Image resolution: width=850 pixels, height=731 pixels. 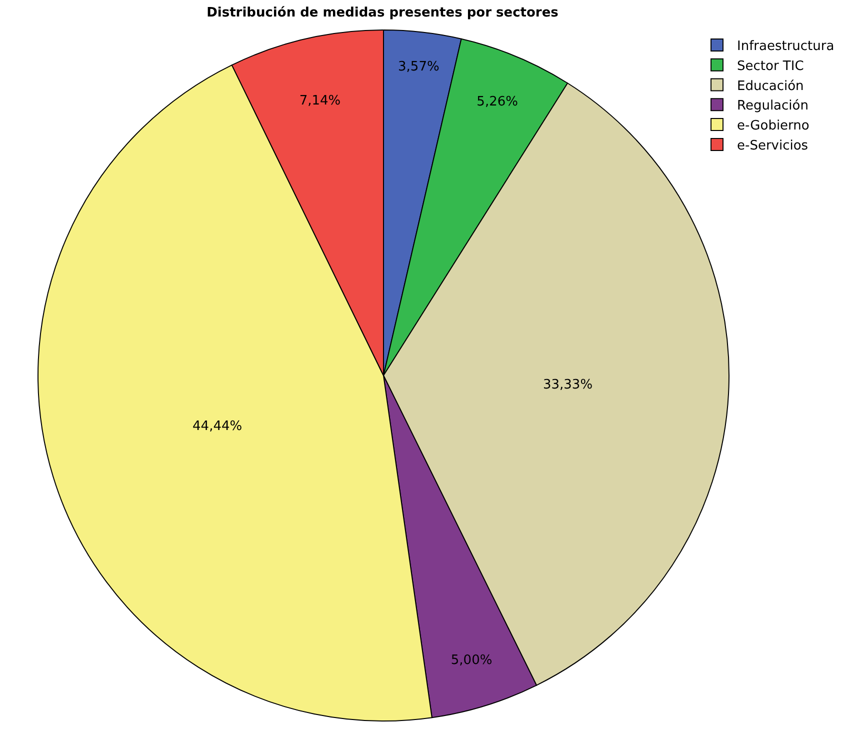 What do you see at coordinates (419, 67) in the screenshot?
I see `data-label: 3,57%` at bounding box center [419, 67].